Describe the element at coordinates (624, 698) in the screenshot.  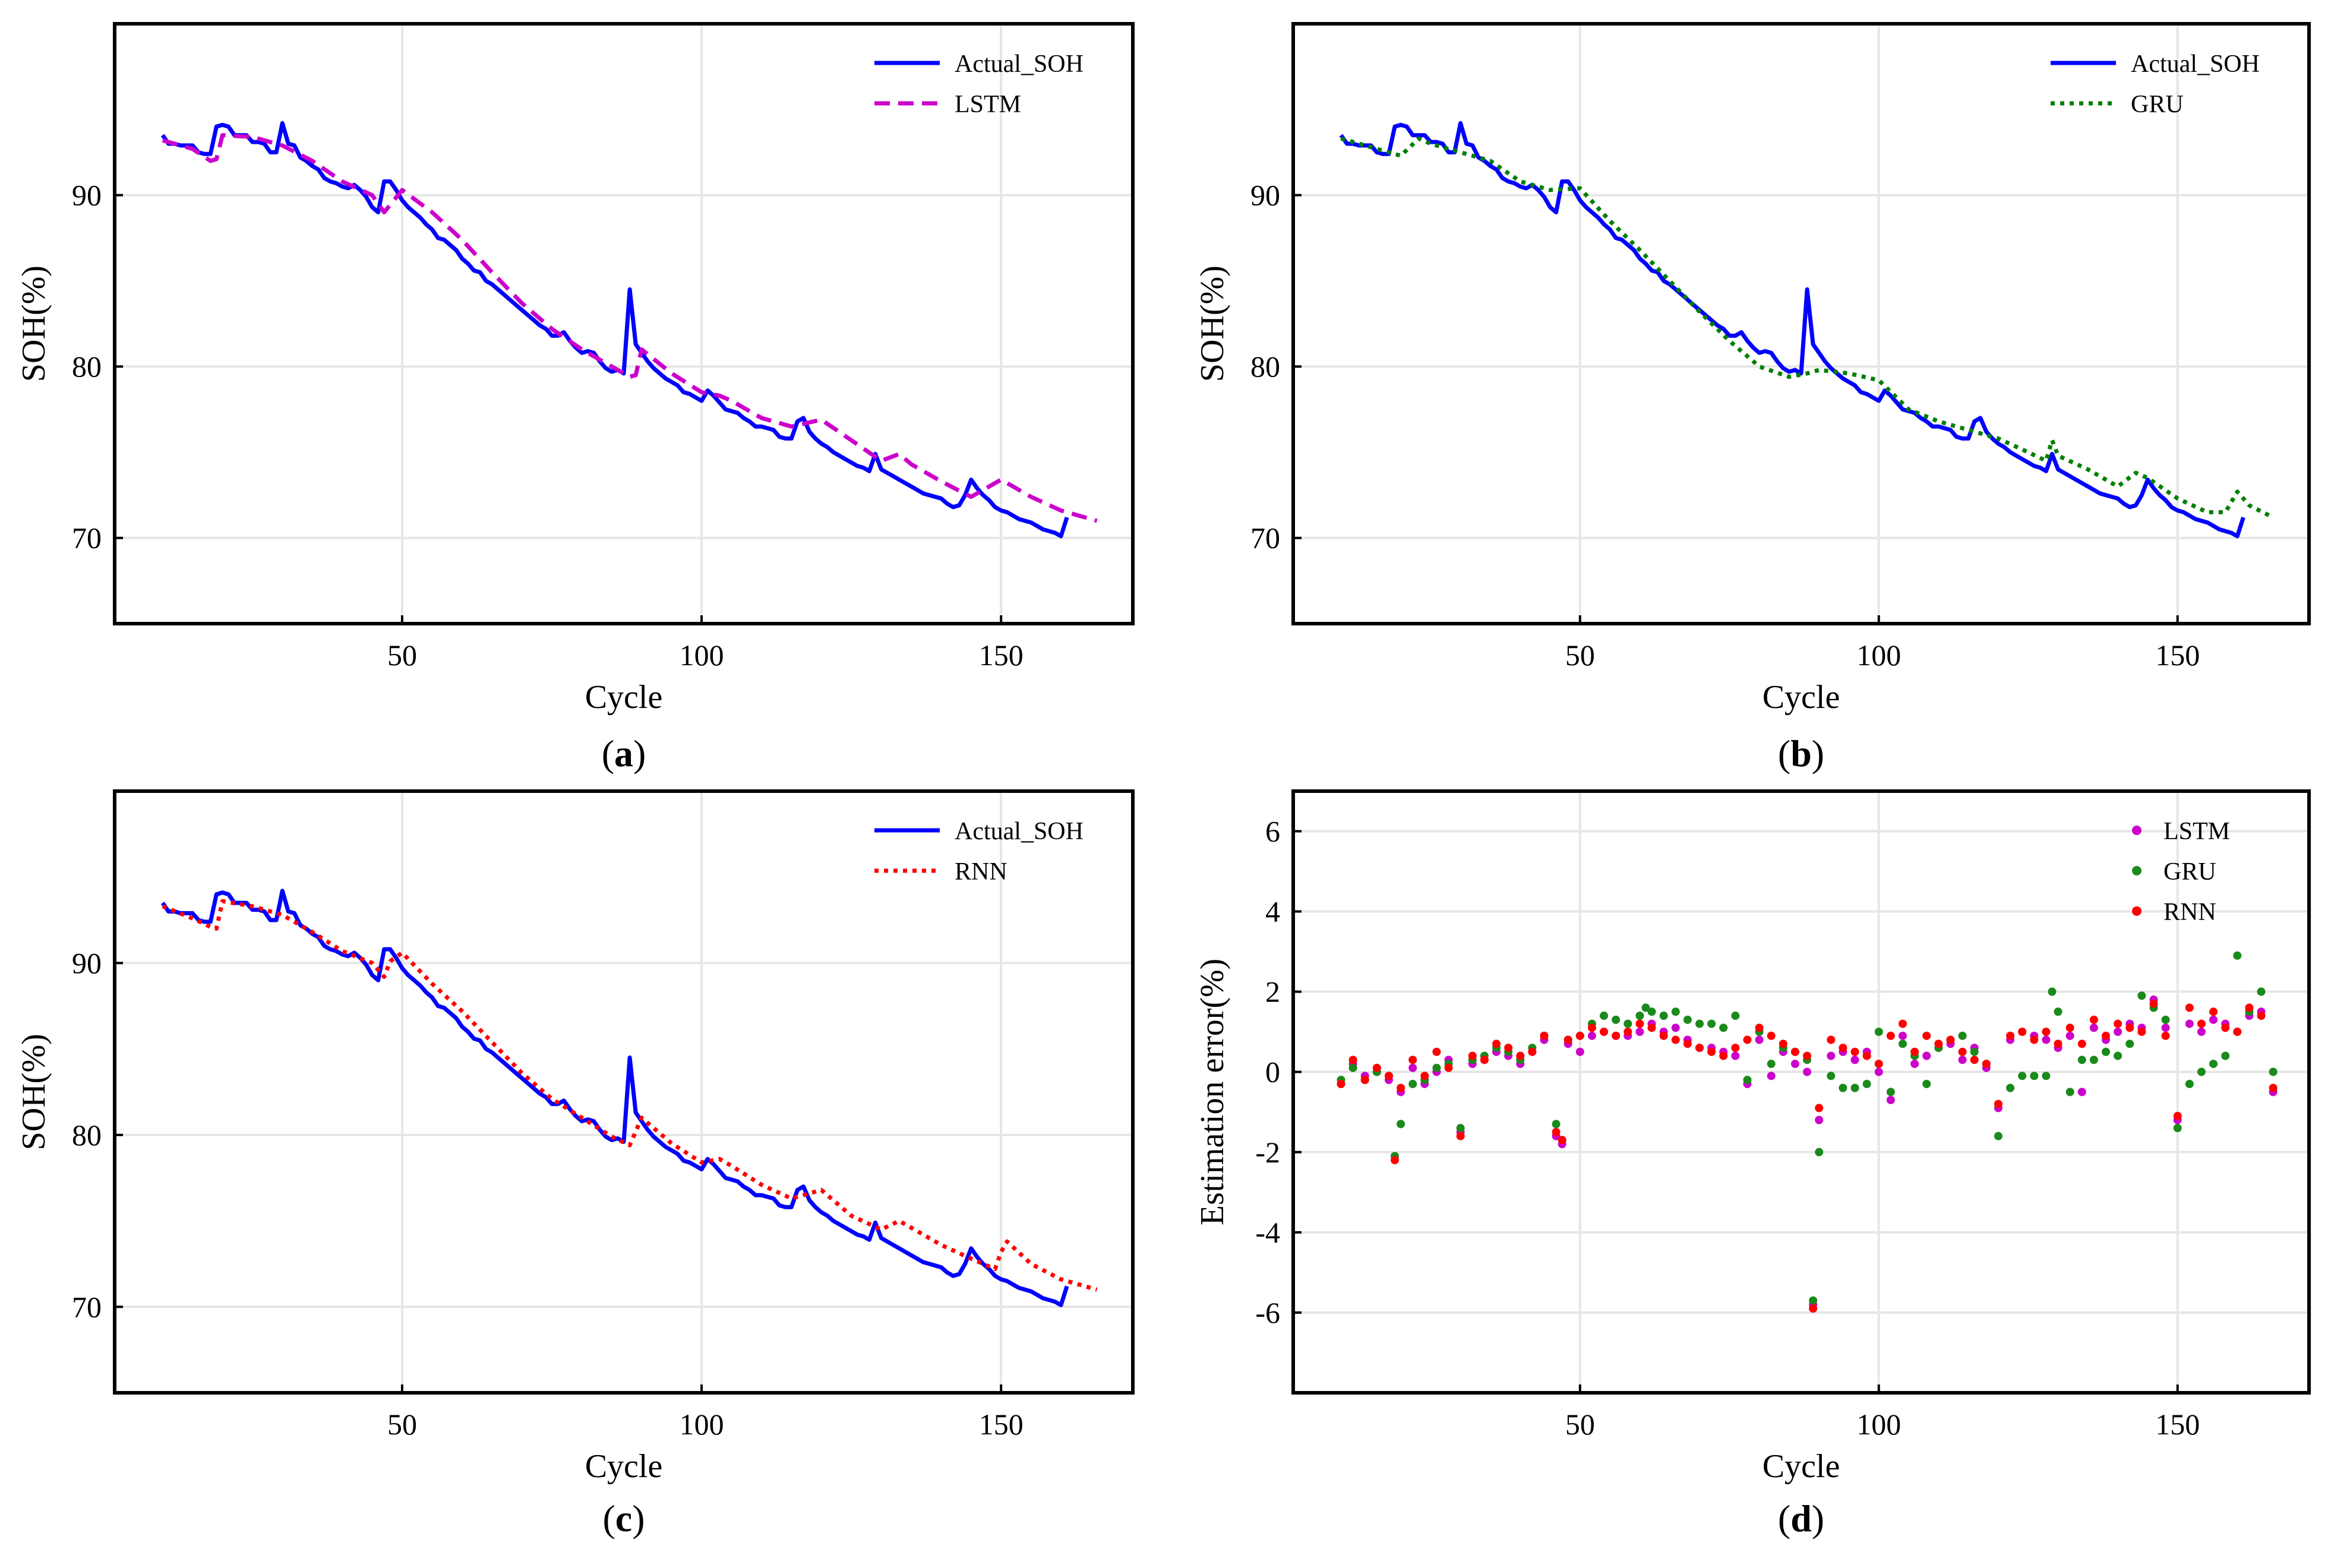
I see `x-axis-title: Cycle` at that location.